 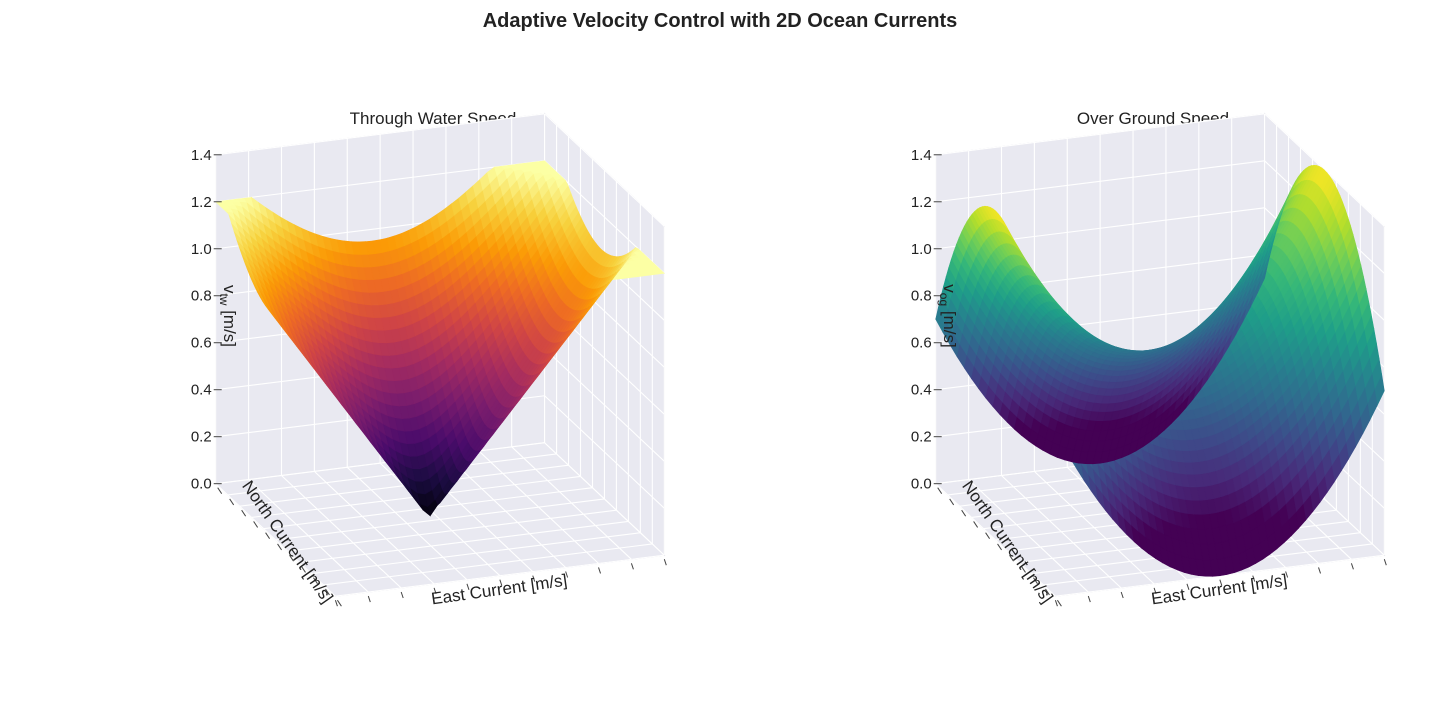 What do you see at coordinates (224, 299) in the screenshot?
I see `z-axis-label-sub: tw` at bounding box center [224, 299].